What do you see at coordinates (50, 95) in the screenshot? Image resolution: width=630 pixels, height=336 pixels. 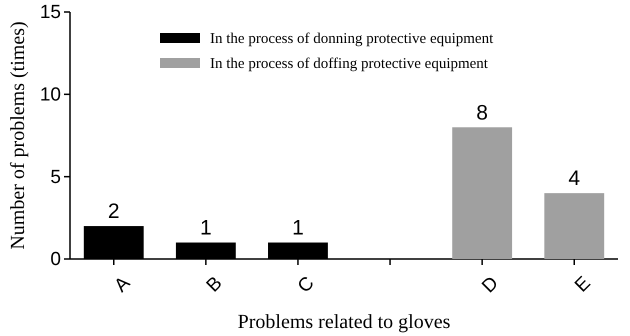 I see `y-tick-label: 10` at bounding box center [50, 95].